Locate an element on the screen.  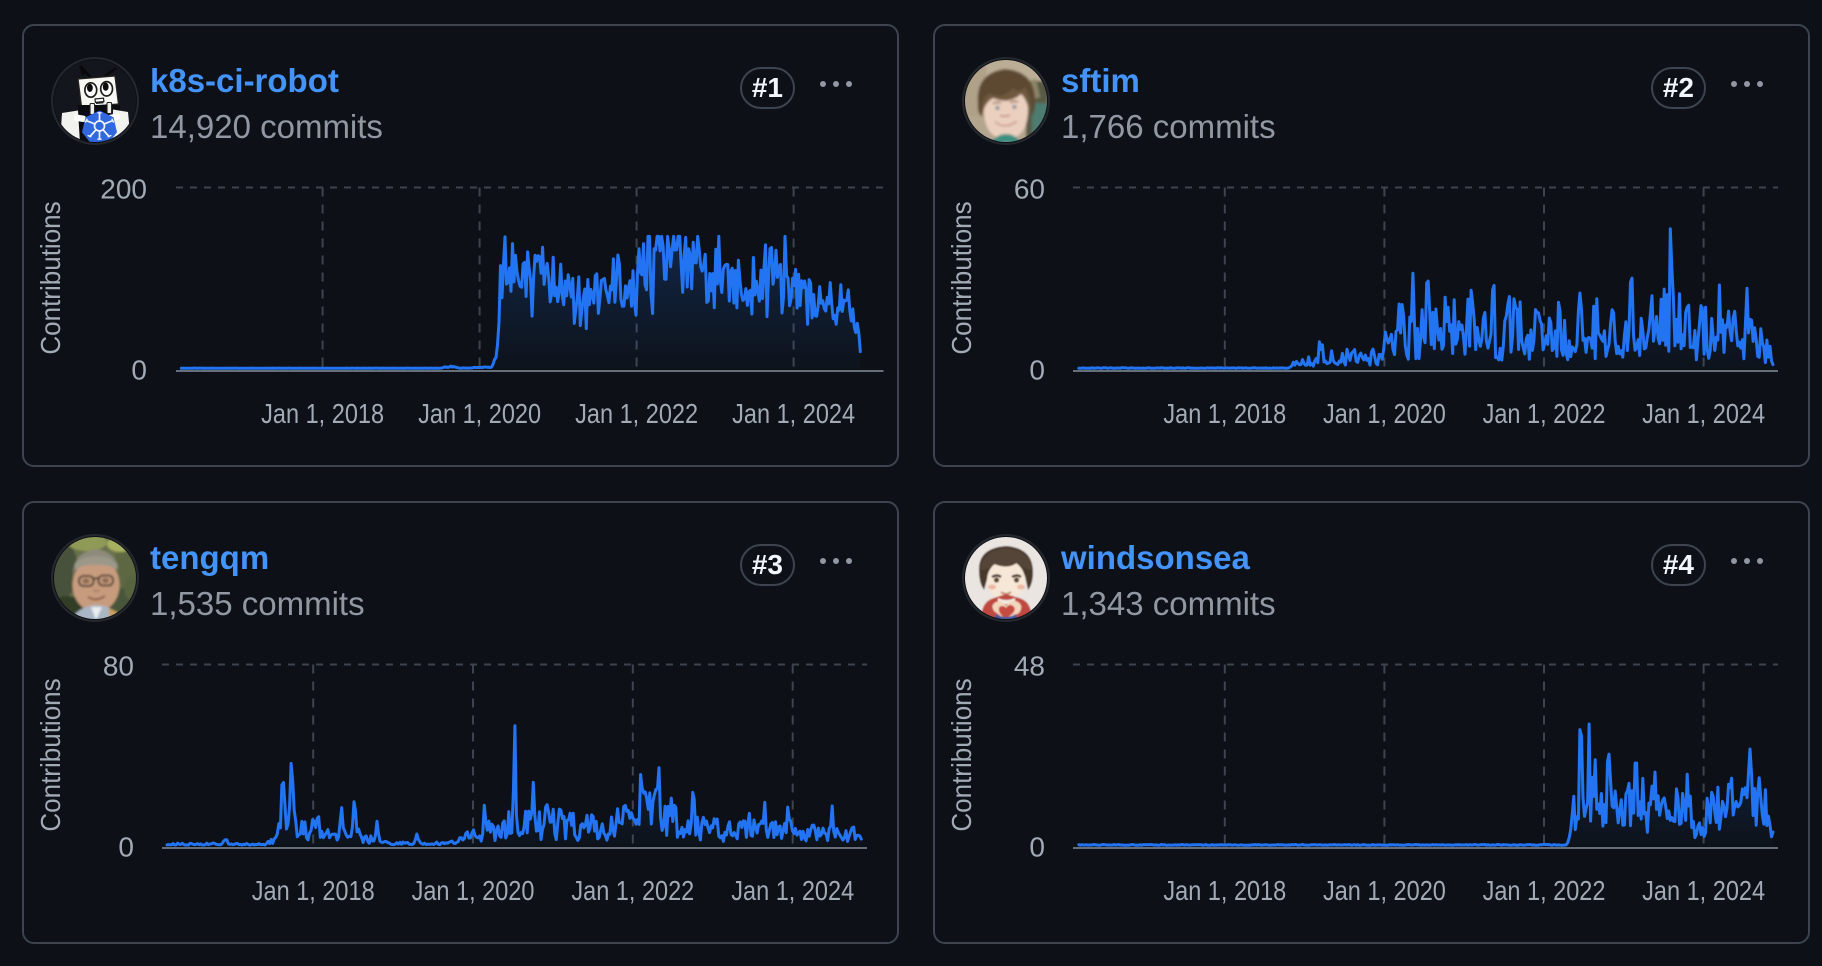
svg-text: 60 is located at coordinates (1029, 189).